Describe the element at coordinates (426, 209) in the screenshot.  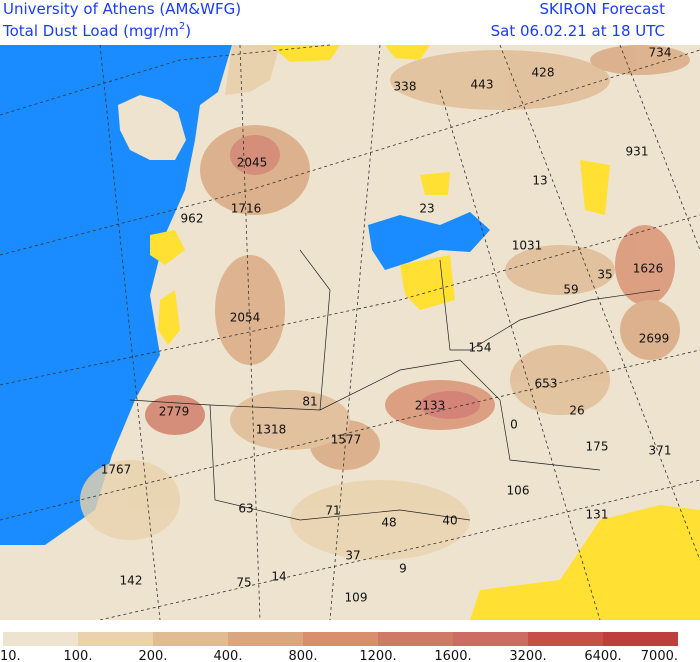
I see `map-value-label: 23` at that location.